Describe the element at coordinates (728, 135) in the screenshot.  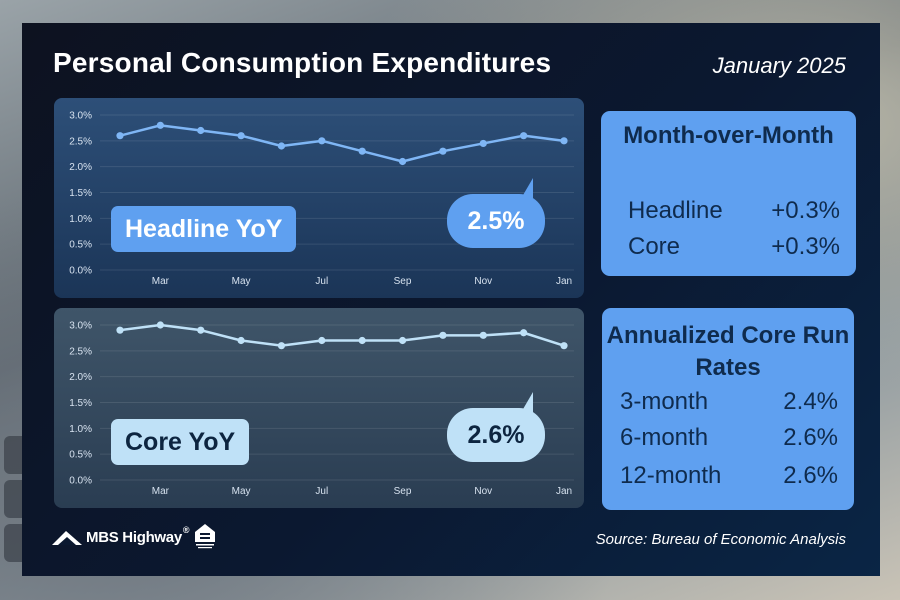
I see `month-over-month-title: Month-over-Month` at that location.